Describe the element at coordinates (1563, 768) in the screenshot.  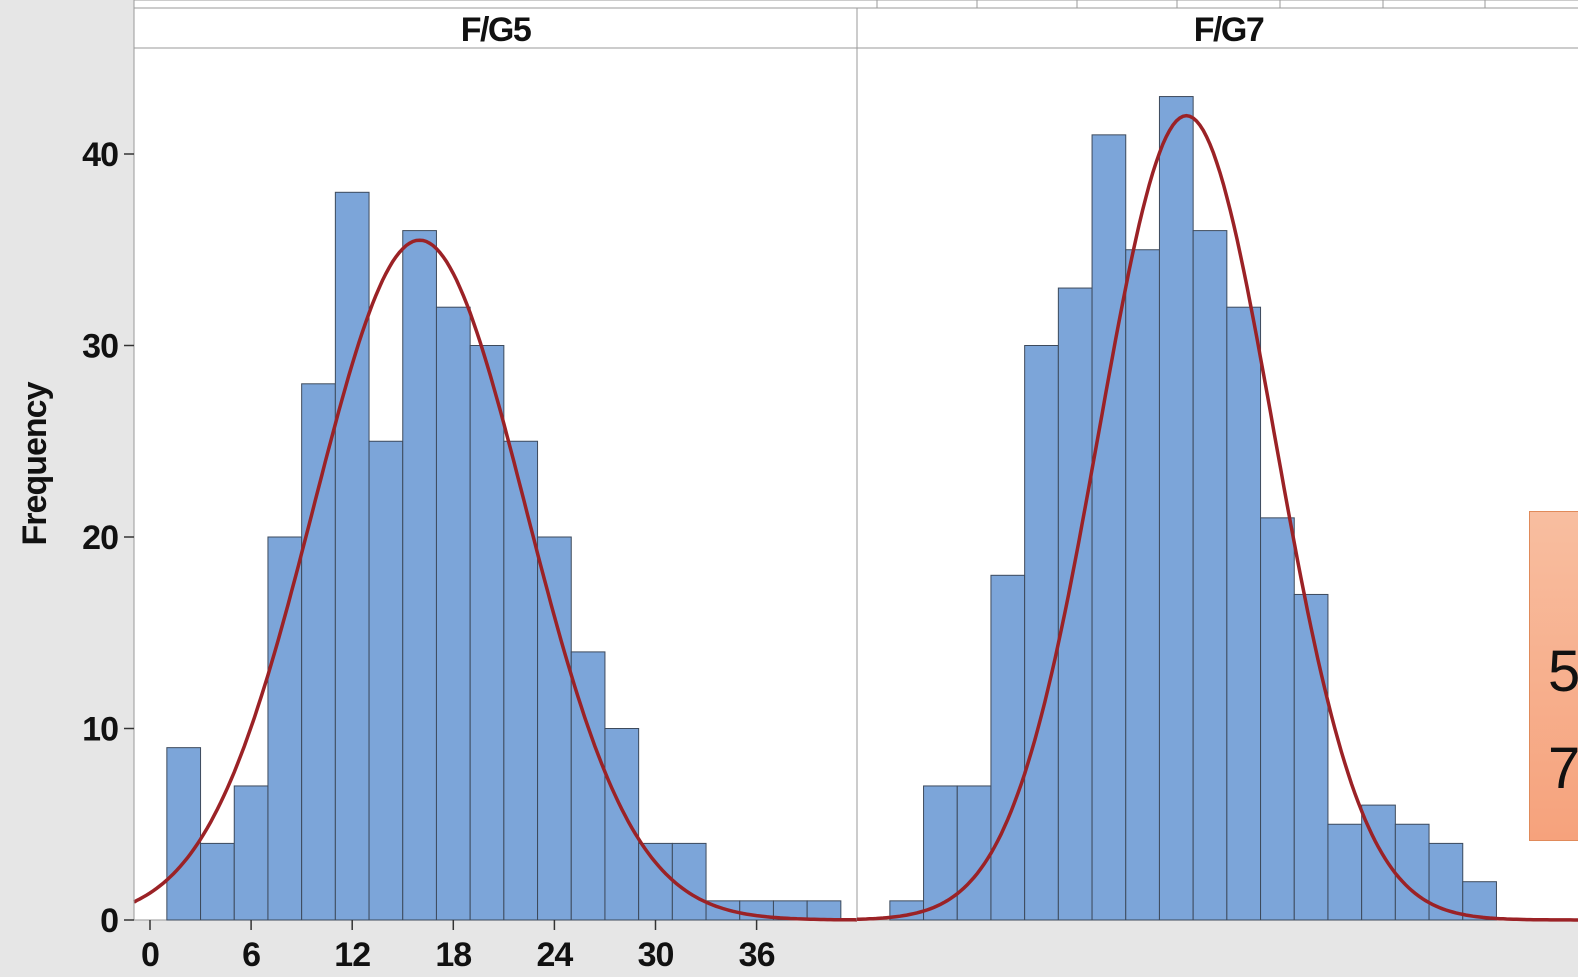
I see `annotation-value-2: 7` at that location.